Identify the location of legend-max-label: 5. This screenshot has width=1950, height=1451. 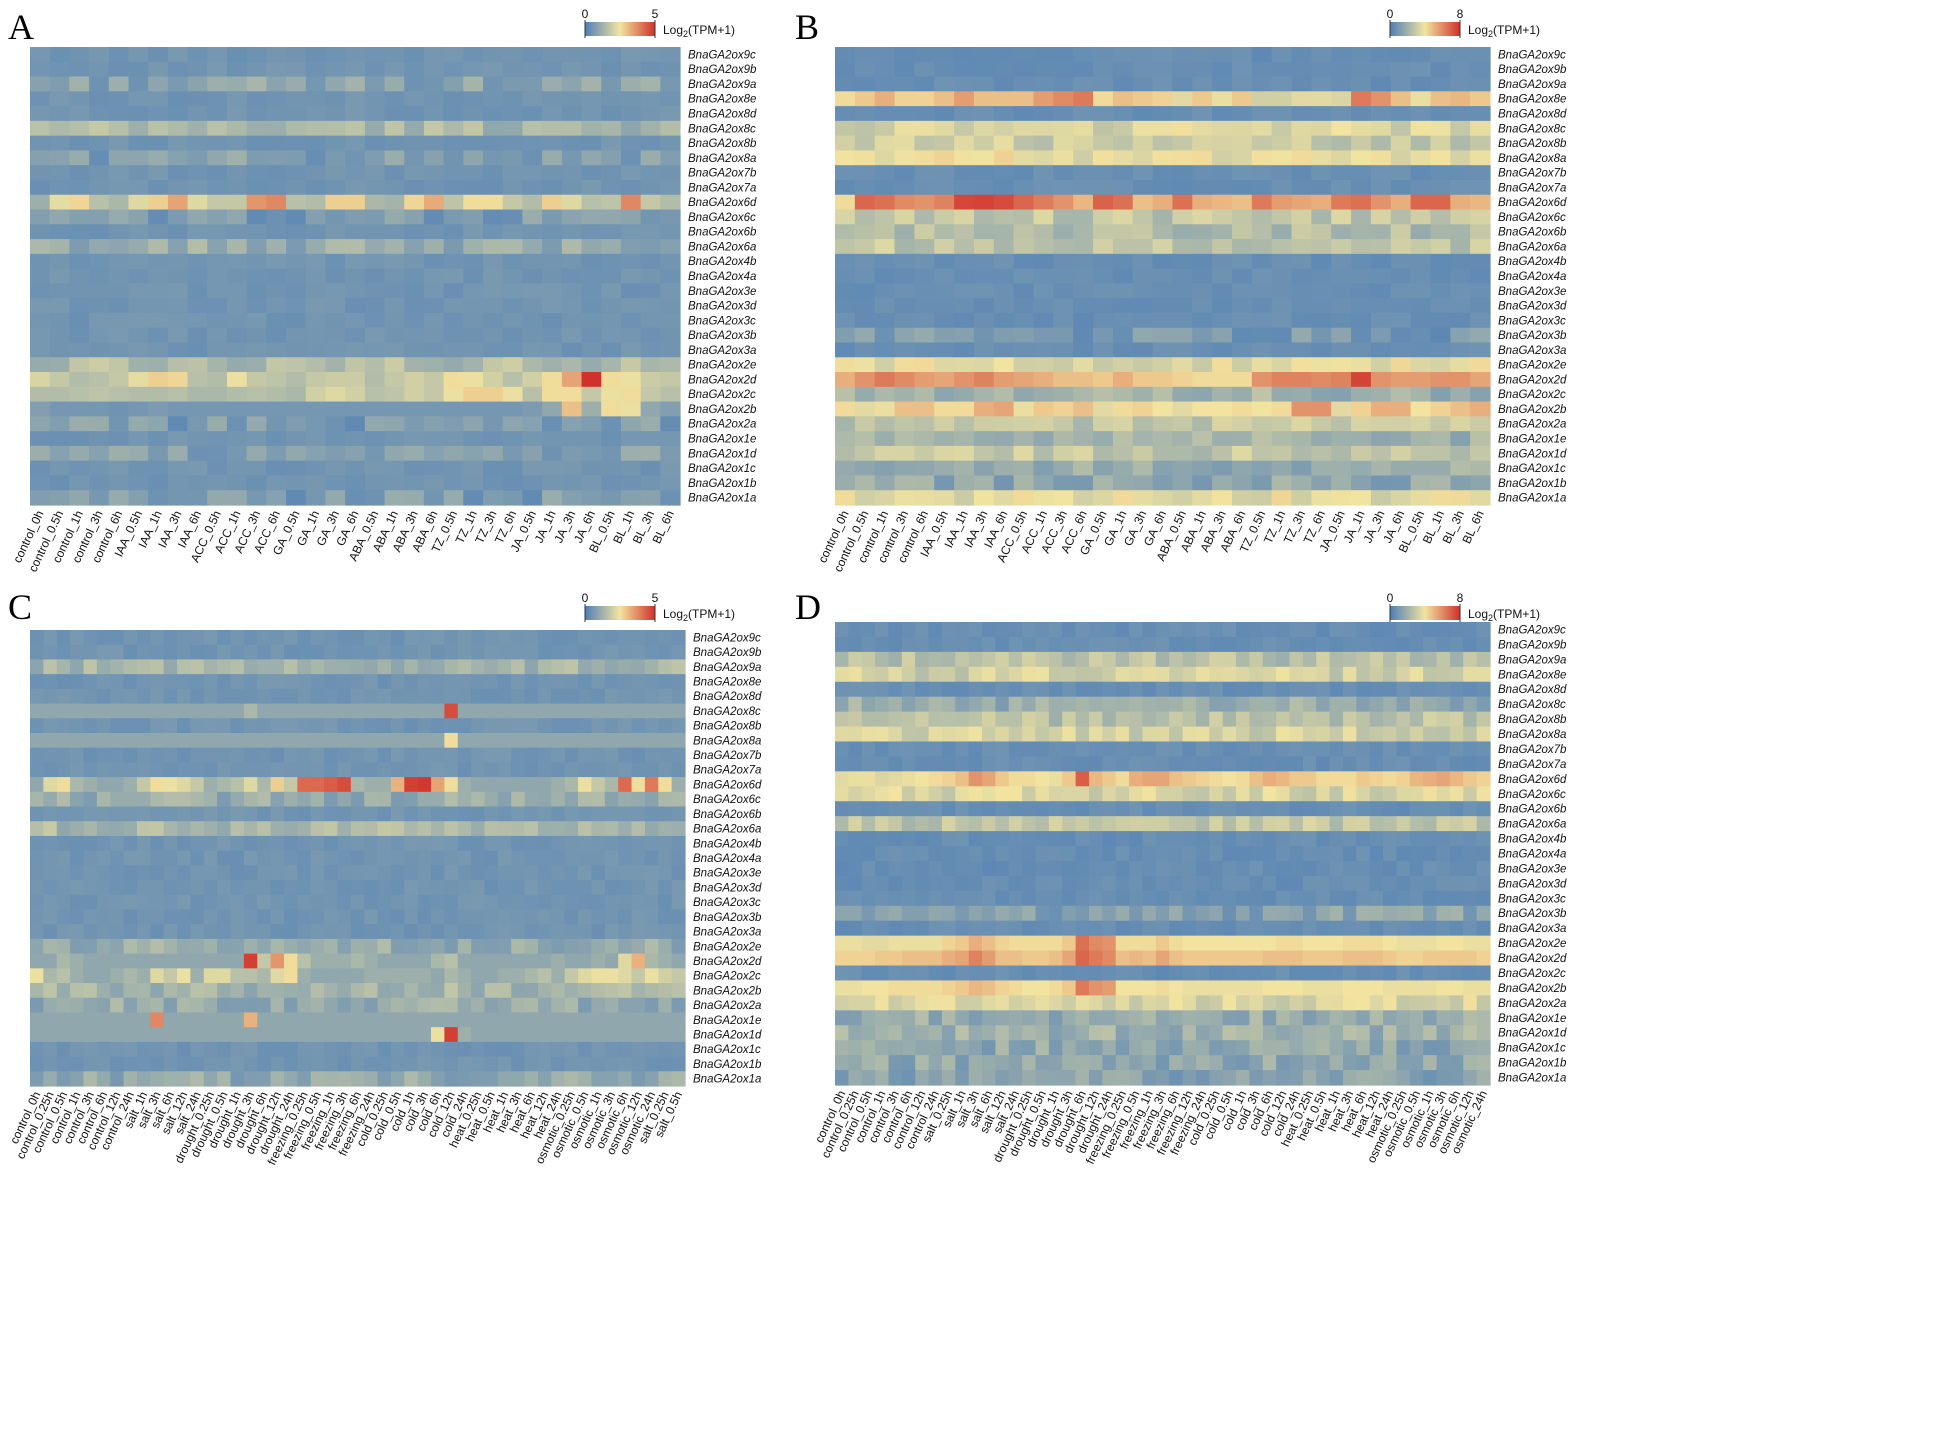
(655, 598).